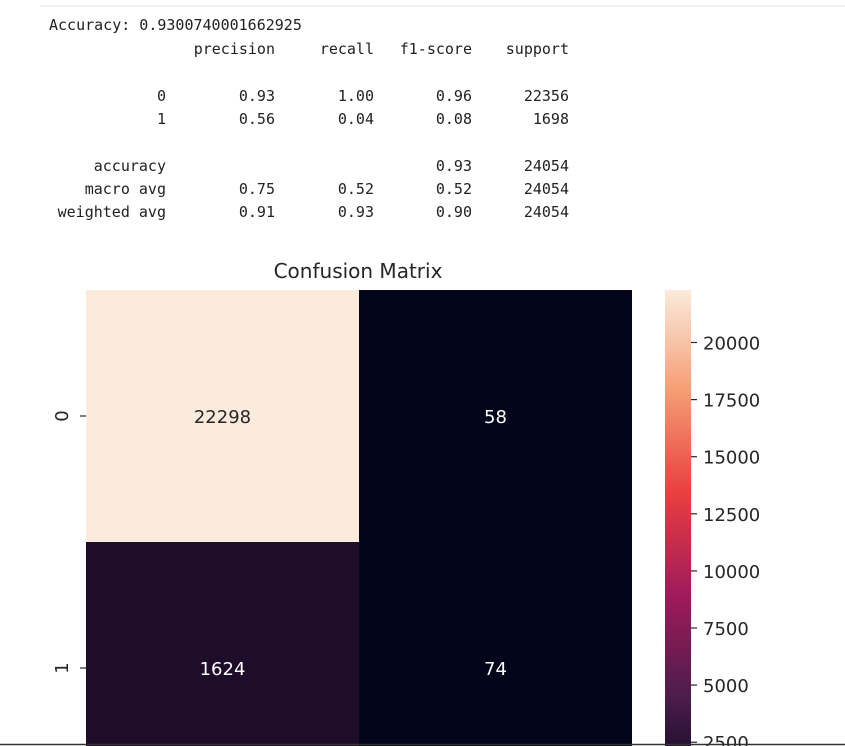 The width and height of the screenshot is (845, 746). I want to click on colorbar-tick-label: 2500, so click(726, 739).